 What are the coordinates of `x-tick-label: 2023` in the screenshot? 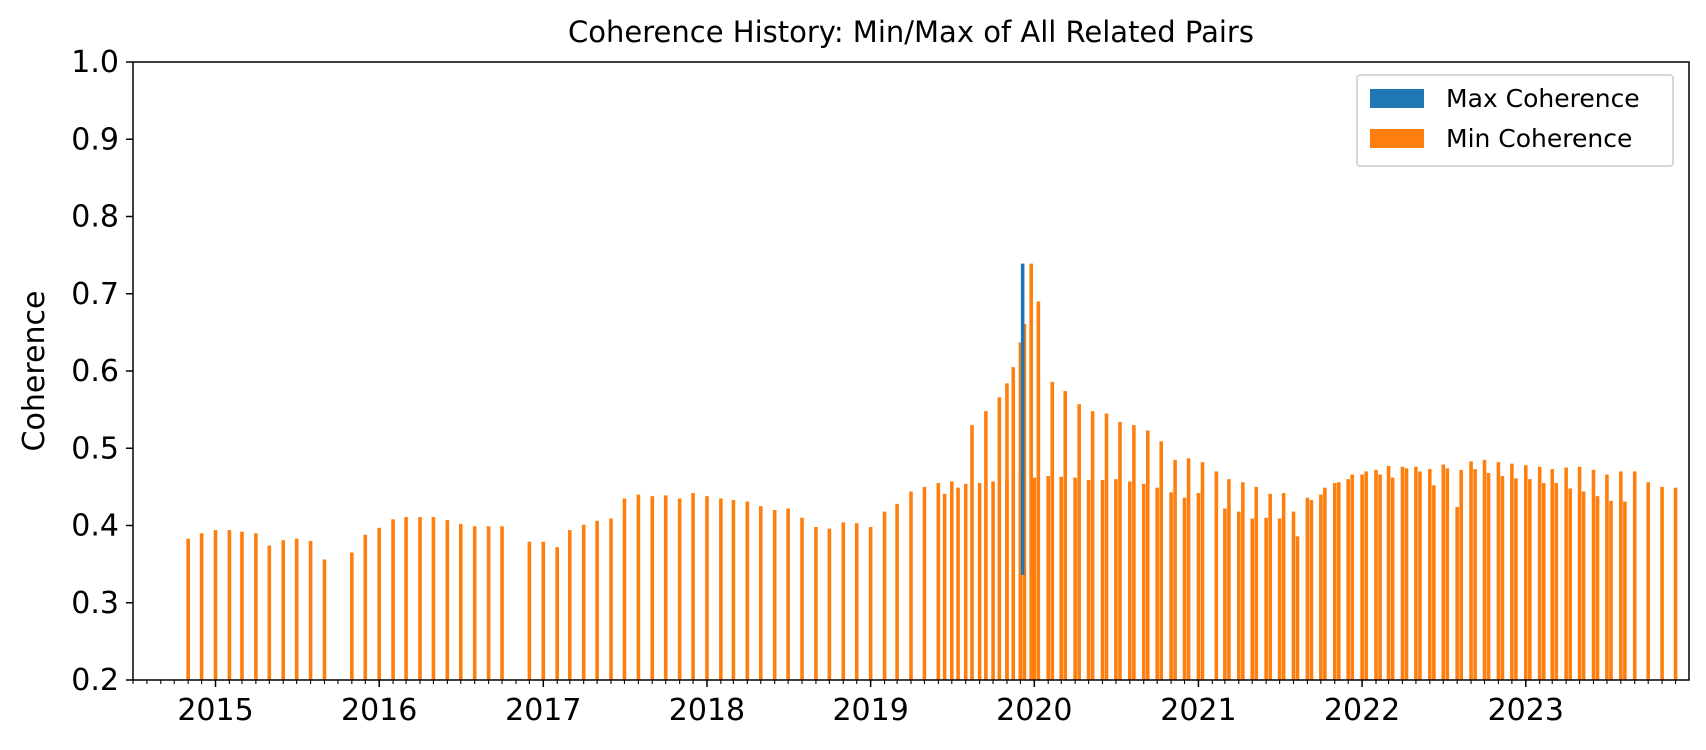 It's located at (1526, 710).